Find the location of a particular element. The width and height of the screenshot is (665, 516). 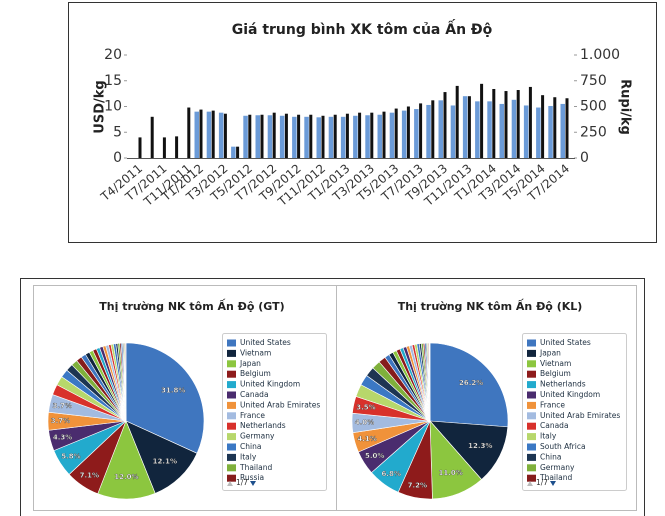

legend-page: 1/7 is located at coordinates (542, 482).